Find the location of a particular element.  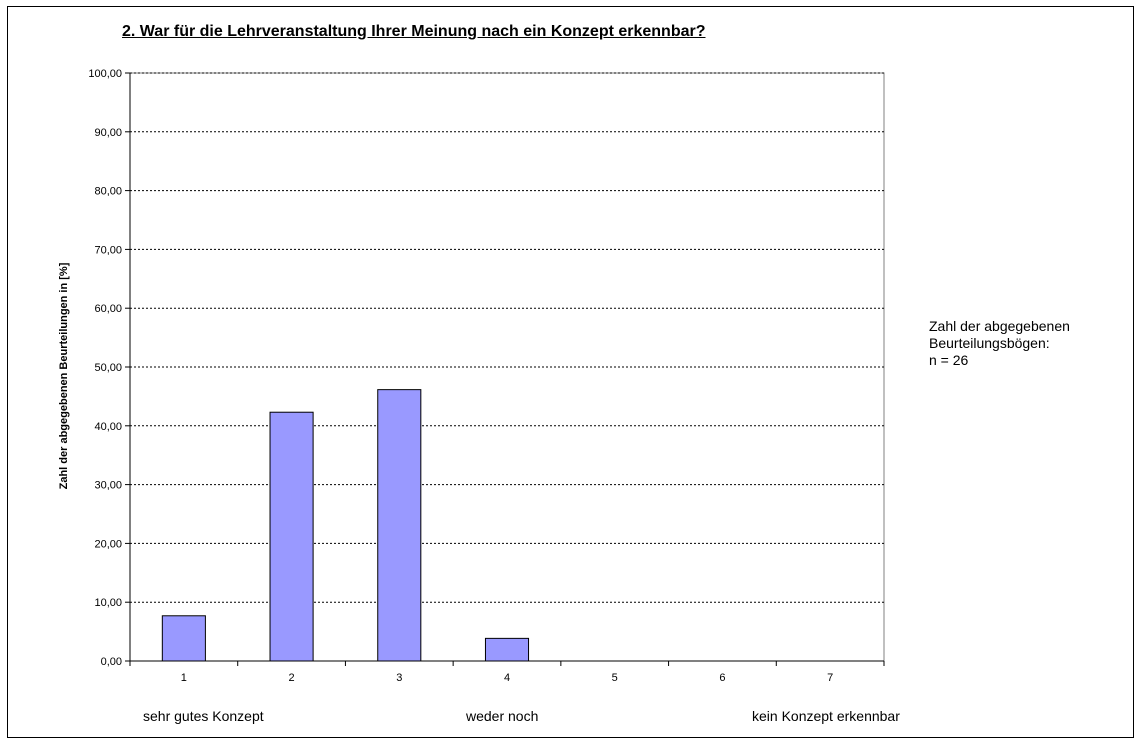

x-tick-label: 7 is located at coordinates (830, 678).